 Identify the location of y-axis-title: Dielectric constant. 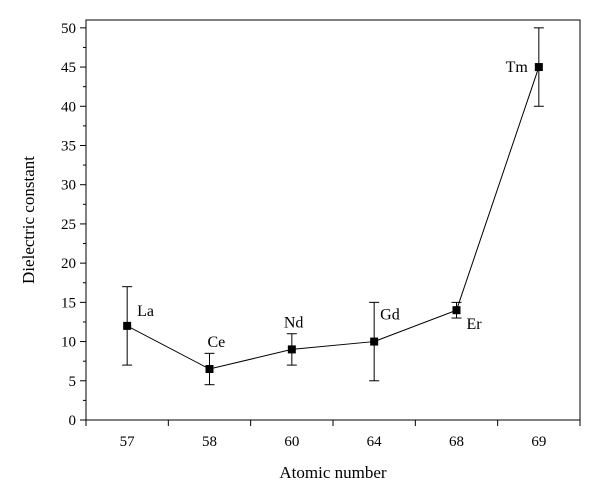
(28, 220).